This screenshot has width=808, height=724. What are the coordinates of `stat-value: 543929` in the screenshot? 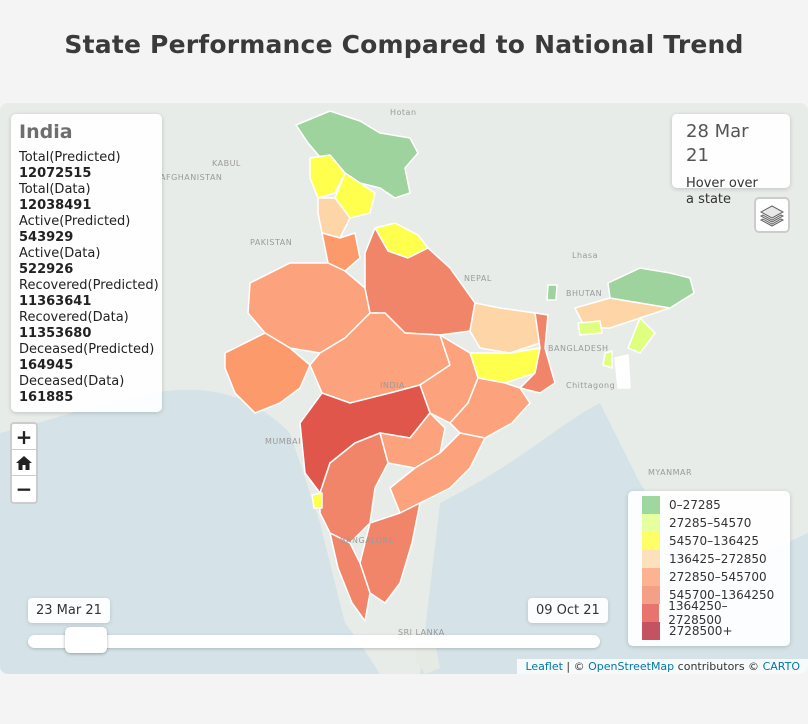 It's located at (46, 237).